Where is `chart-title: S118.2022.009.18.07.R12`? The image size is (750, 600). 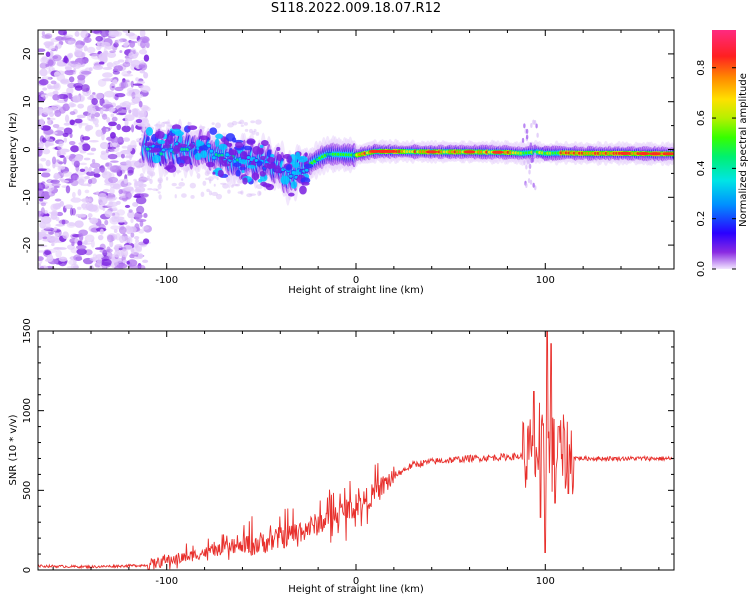
chart-title: S118.2022.009.18.07.R12 is located at coordinates (356, 8).